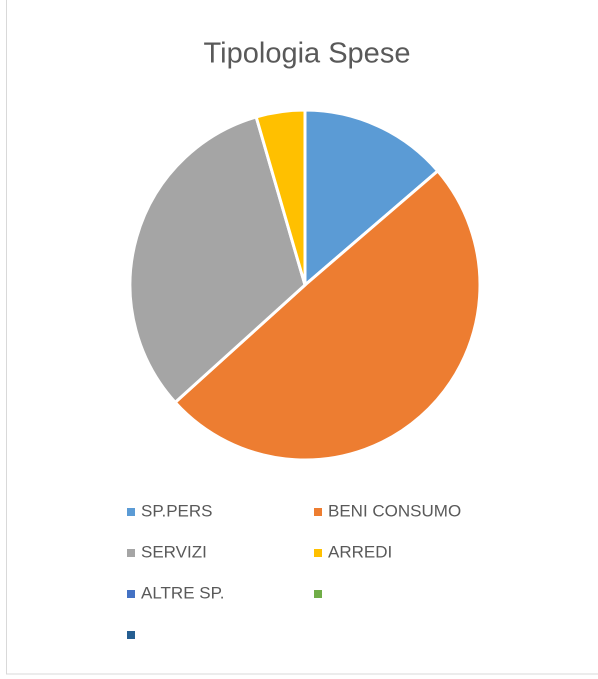 The height and width of the screenshot is (679, 598). What do you see at coordinates (307, 54) in the screenshot?
I see `chart-title: Tipologia Spese` at bounding box center [307, 54].